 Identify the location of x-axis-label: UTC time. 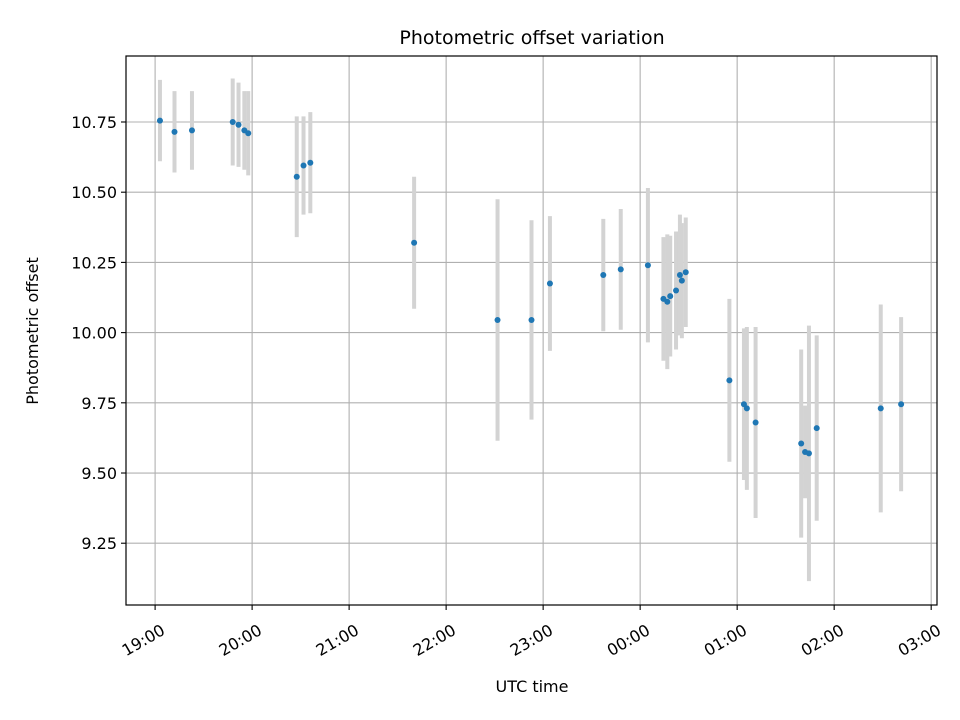
(532, 686).